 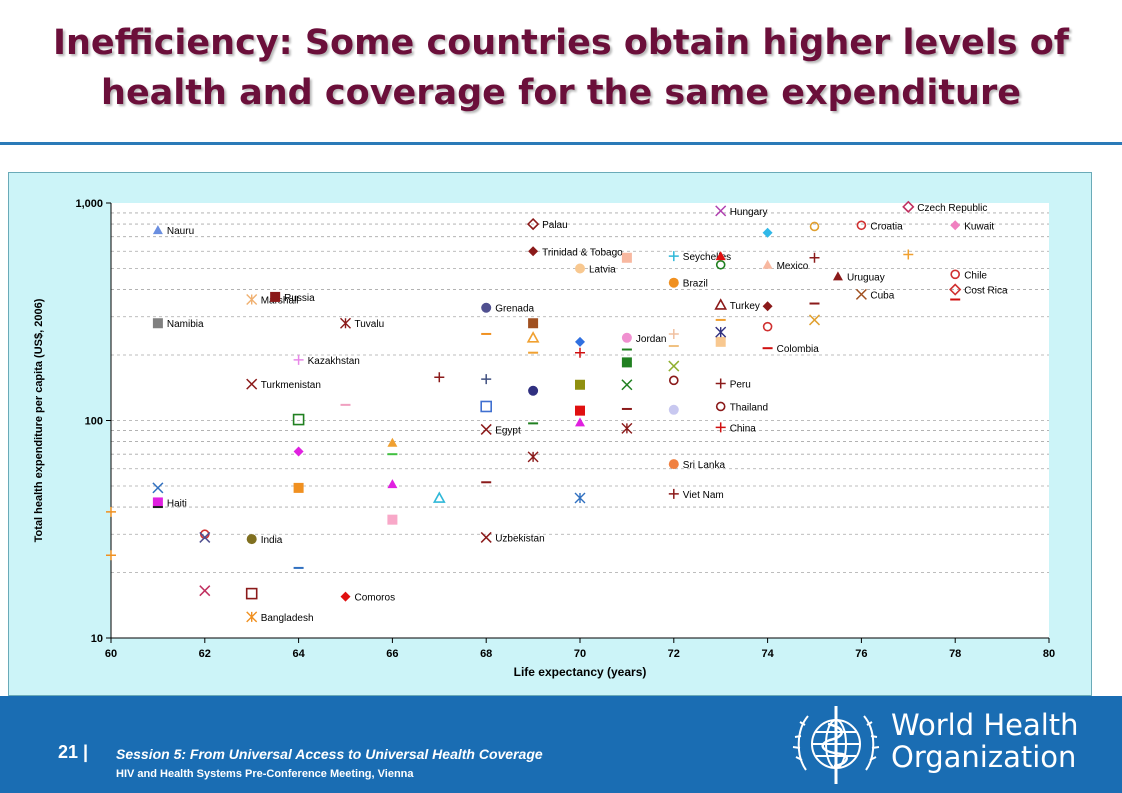 What do you see at coordinates (580, 654) in the screenshot?
I see `x-tick-label: 70` at bounding box center [580, 654].